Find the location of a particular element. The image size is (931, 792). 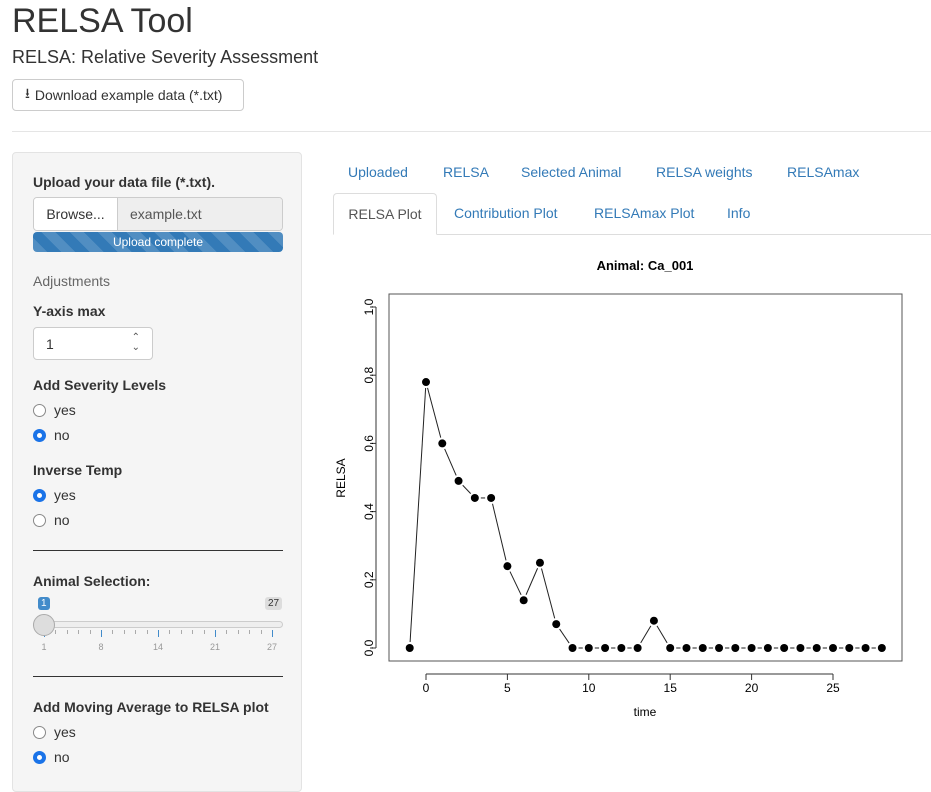

tab-relsamax: RELSAmax is located at coordinates (823, 172).